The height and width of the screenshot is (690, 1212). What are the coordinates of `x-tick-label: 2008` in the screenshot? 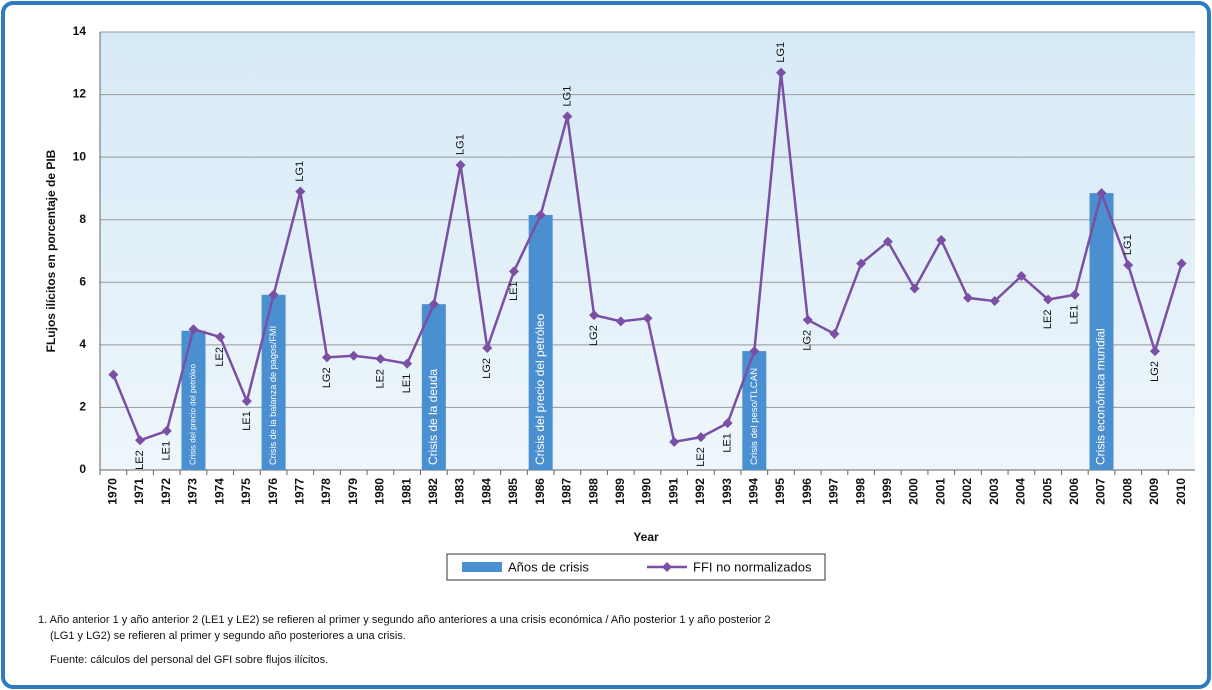 It's located at (1127, 491).